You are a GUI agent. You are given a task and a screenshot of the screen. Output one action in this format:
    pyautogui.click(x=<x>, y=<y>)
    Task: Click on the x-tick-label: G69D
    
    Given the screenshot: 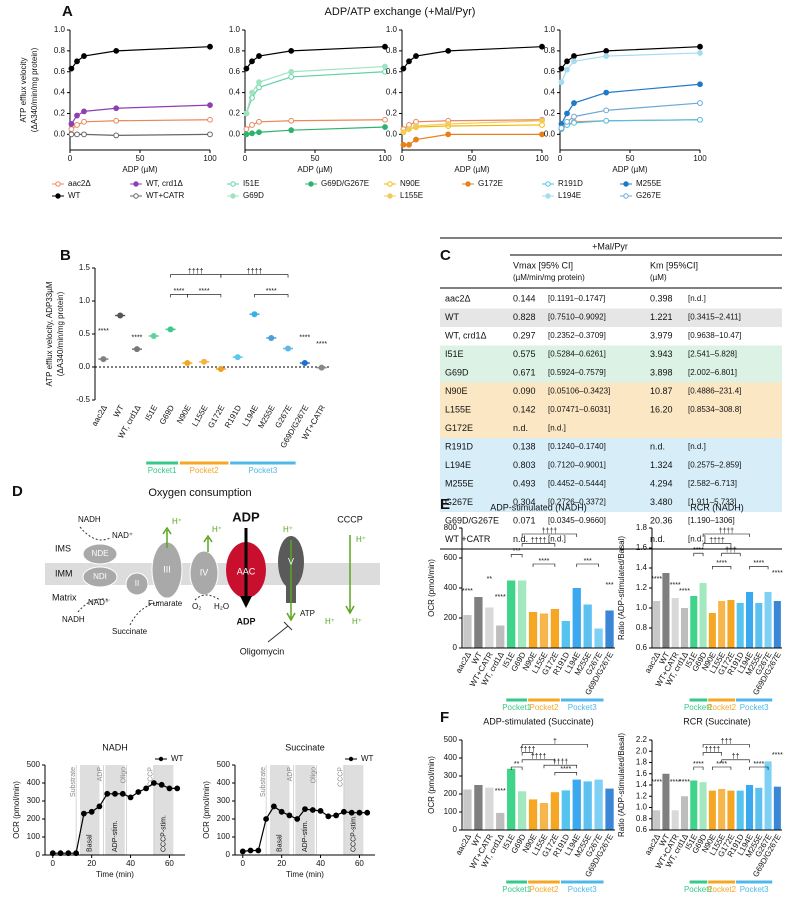 What is the action you would take?
    pyautogui.click(x=167, y=414)
    